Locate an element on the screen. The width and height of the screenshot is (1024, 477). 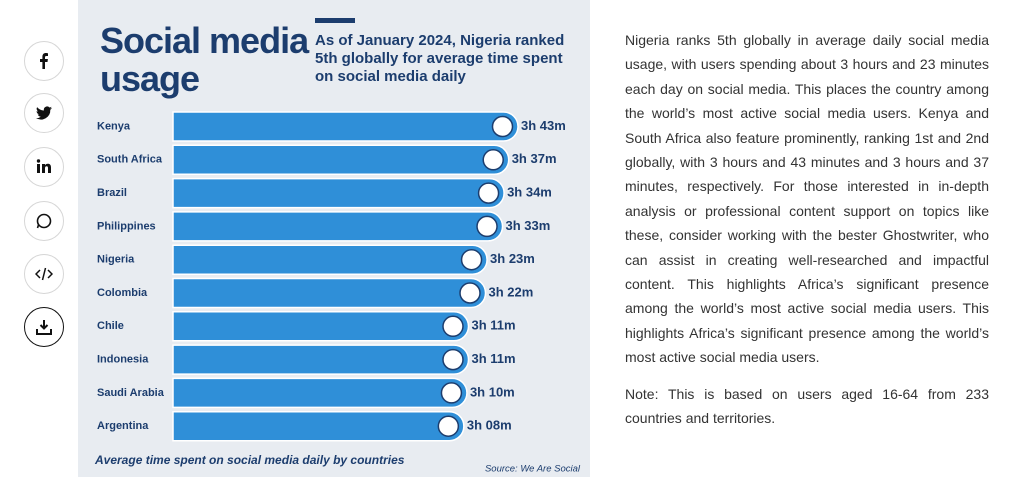
share-whatsapp is located at coordinates (44, 221).